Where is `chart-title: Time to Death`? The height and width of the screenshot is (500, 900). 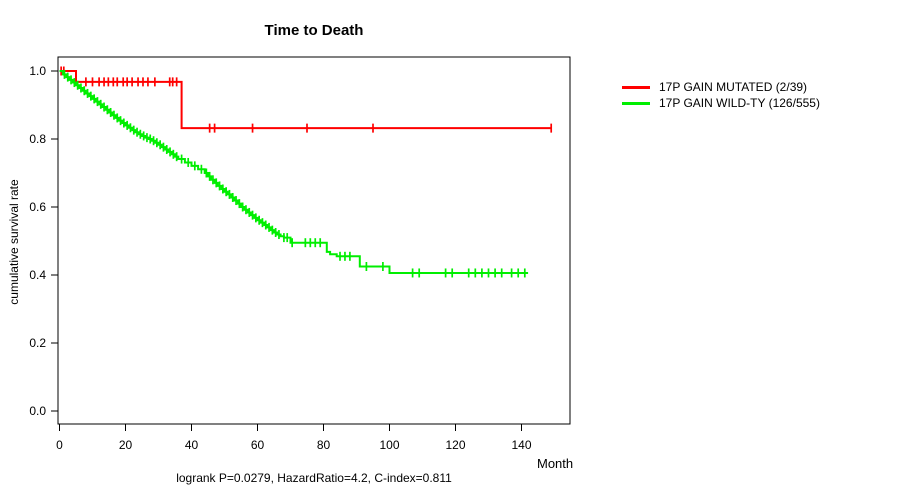
chart-title: Time to Death is located at coordinates (314, 30).